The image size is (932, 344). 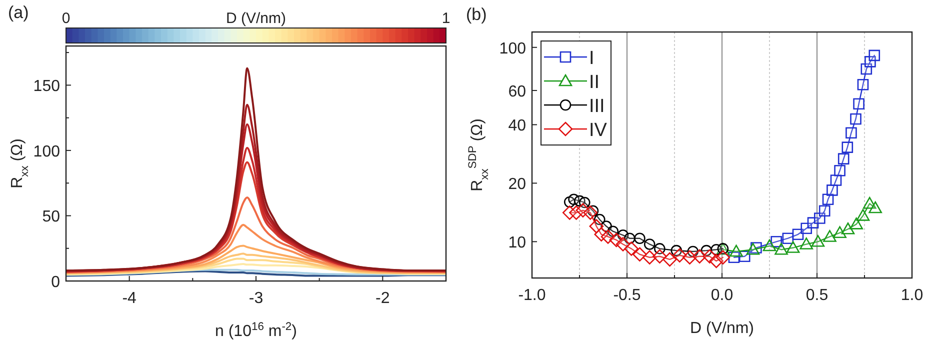 I want to click on x-tick-label: -4, so click(x=129, y=298).